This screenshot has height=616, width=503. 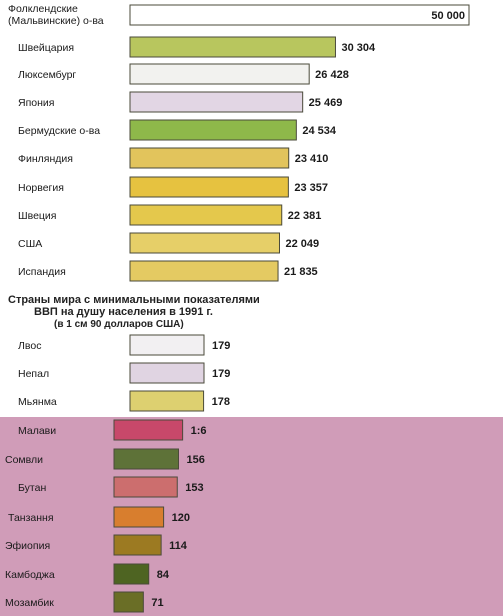 I want to click on value-label: 25 469, so click(x=326, y=103).